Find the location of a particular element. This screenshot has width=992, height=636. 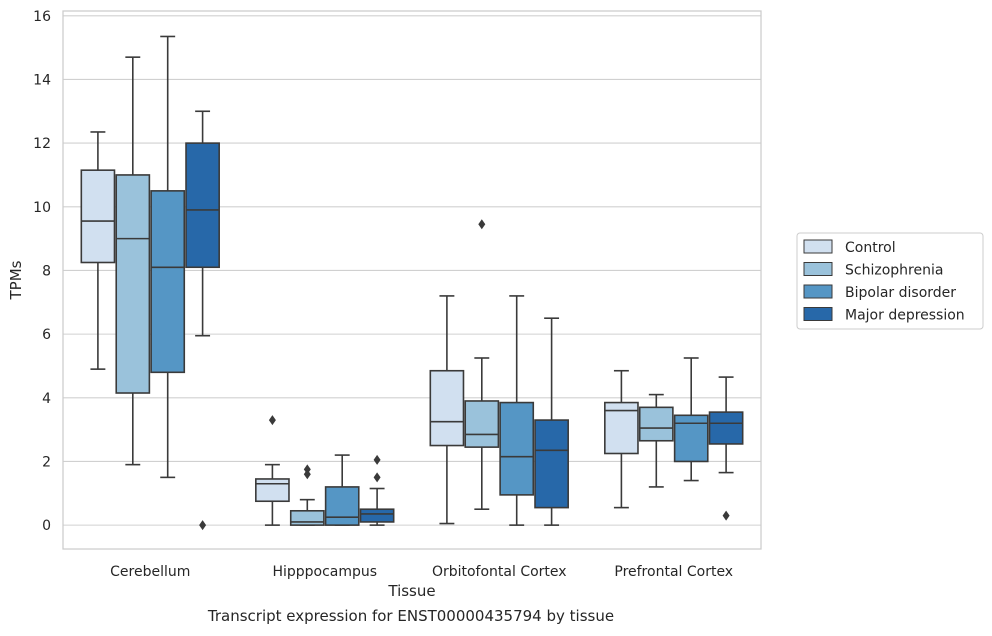

legend-label-1: Schizophrenia is located at coordinates (894, 271).